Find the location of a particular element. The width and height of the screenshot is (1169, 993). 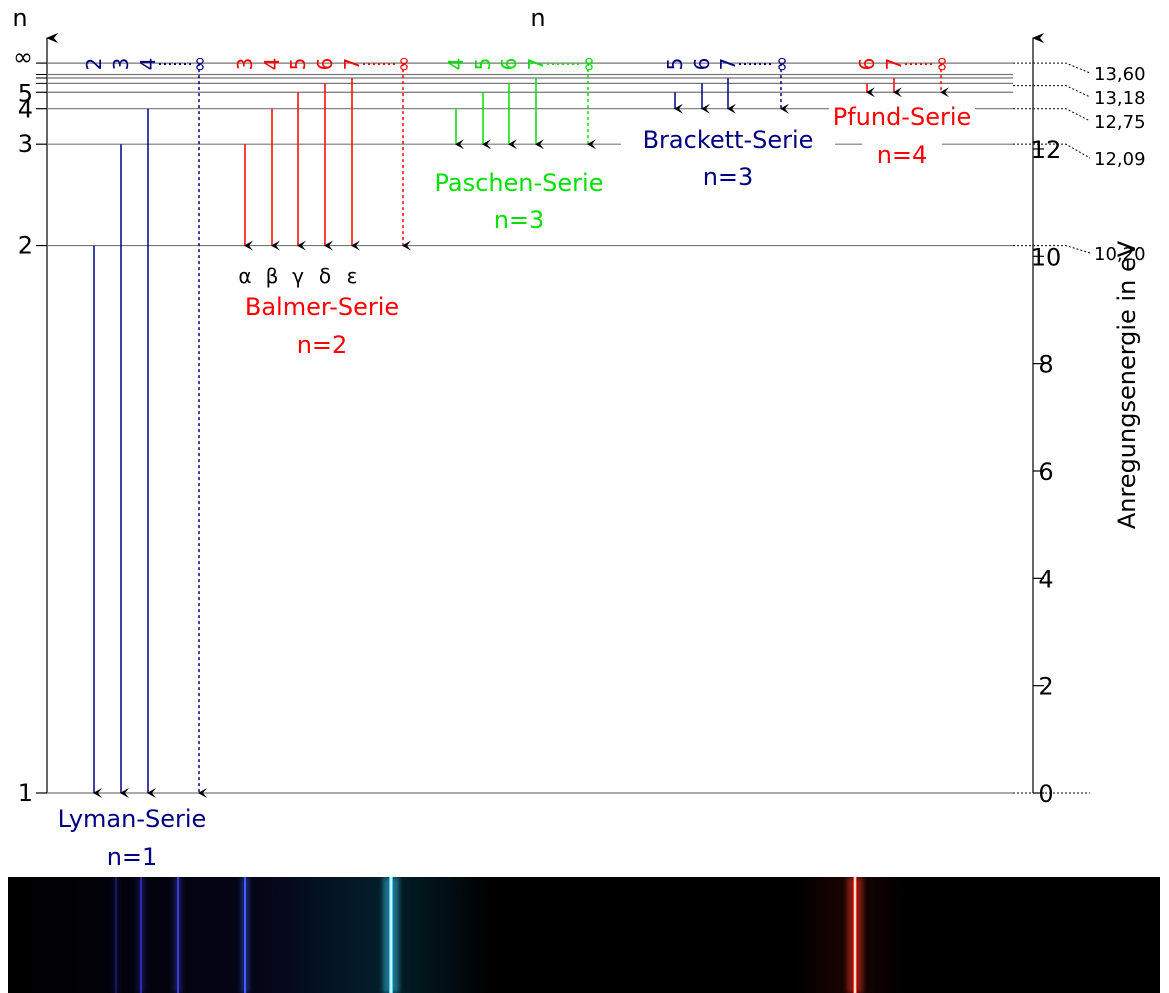

energy-value-label: 10,20 is located at coordinates (1120, 254).